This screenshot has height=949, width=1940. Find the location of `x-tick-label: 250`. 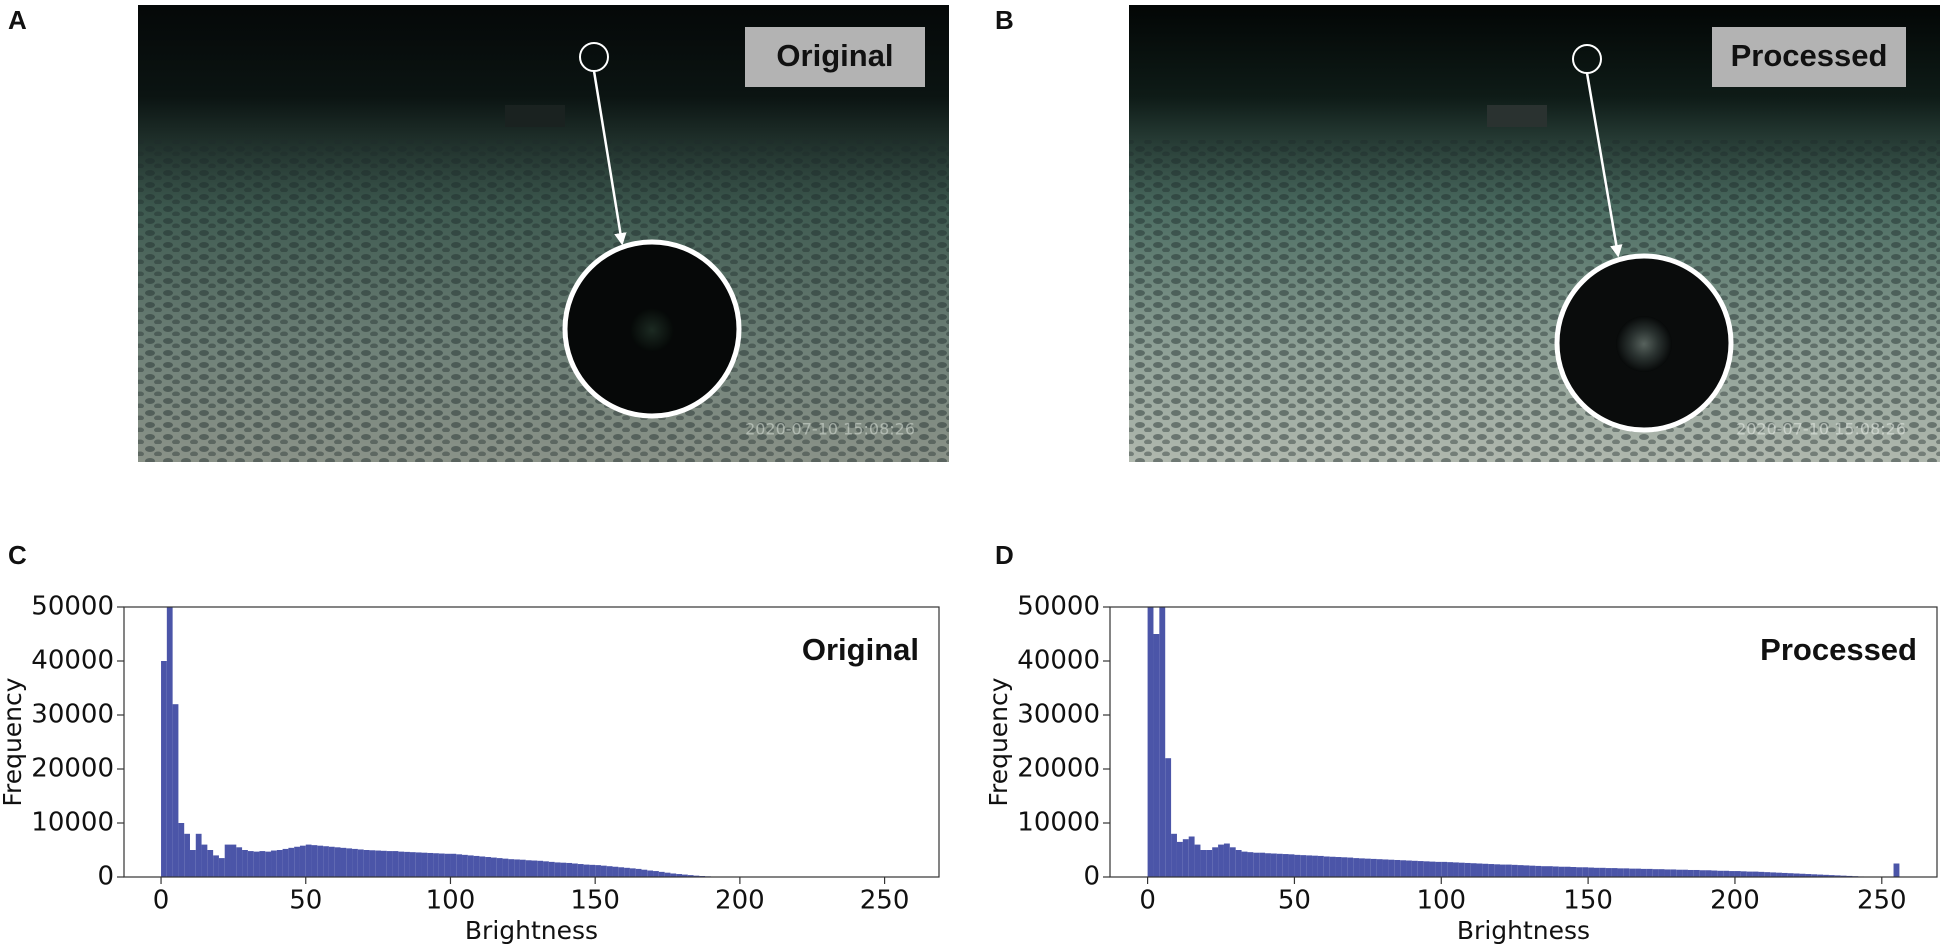

x-tick-label: 250 is located at coordinates (885, 901).